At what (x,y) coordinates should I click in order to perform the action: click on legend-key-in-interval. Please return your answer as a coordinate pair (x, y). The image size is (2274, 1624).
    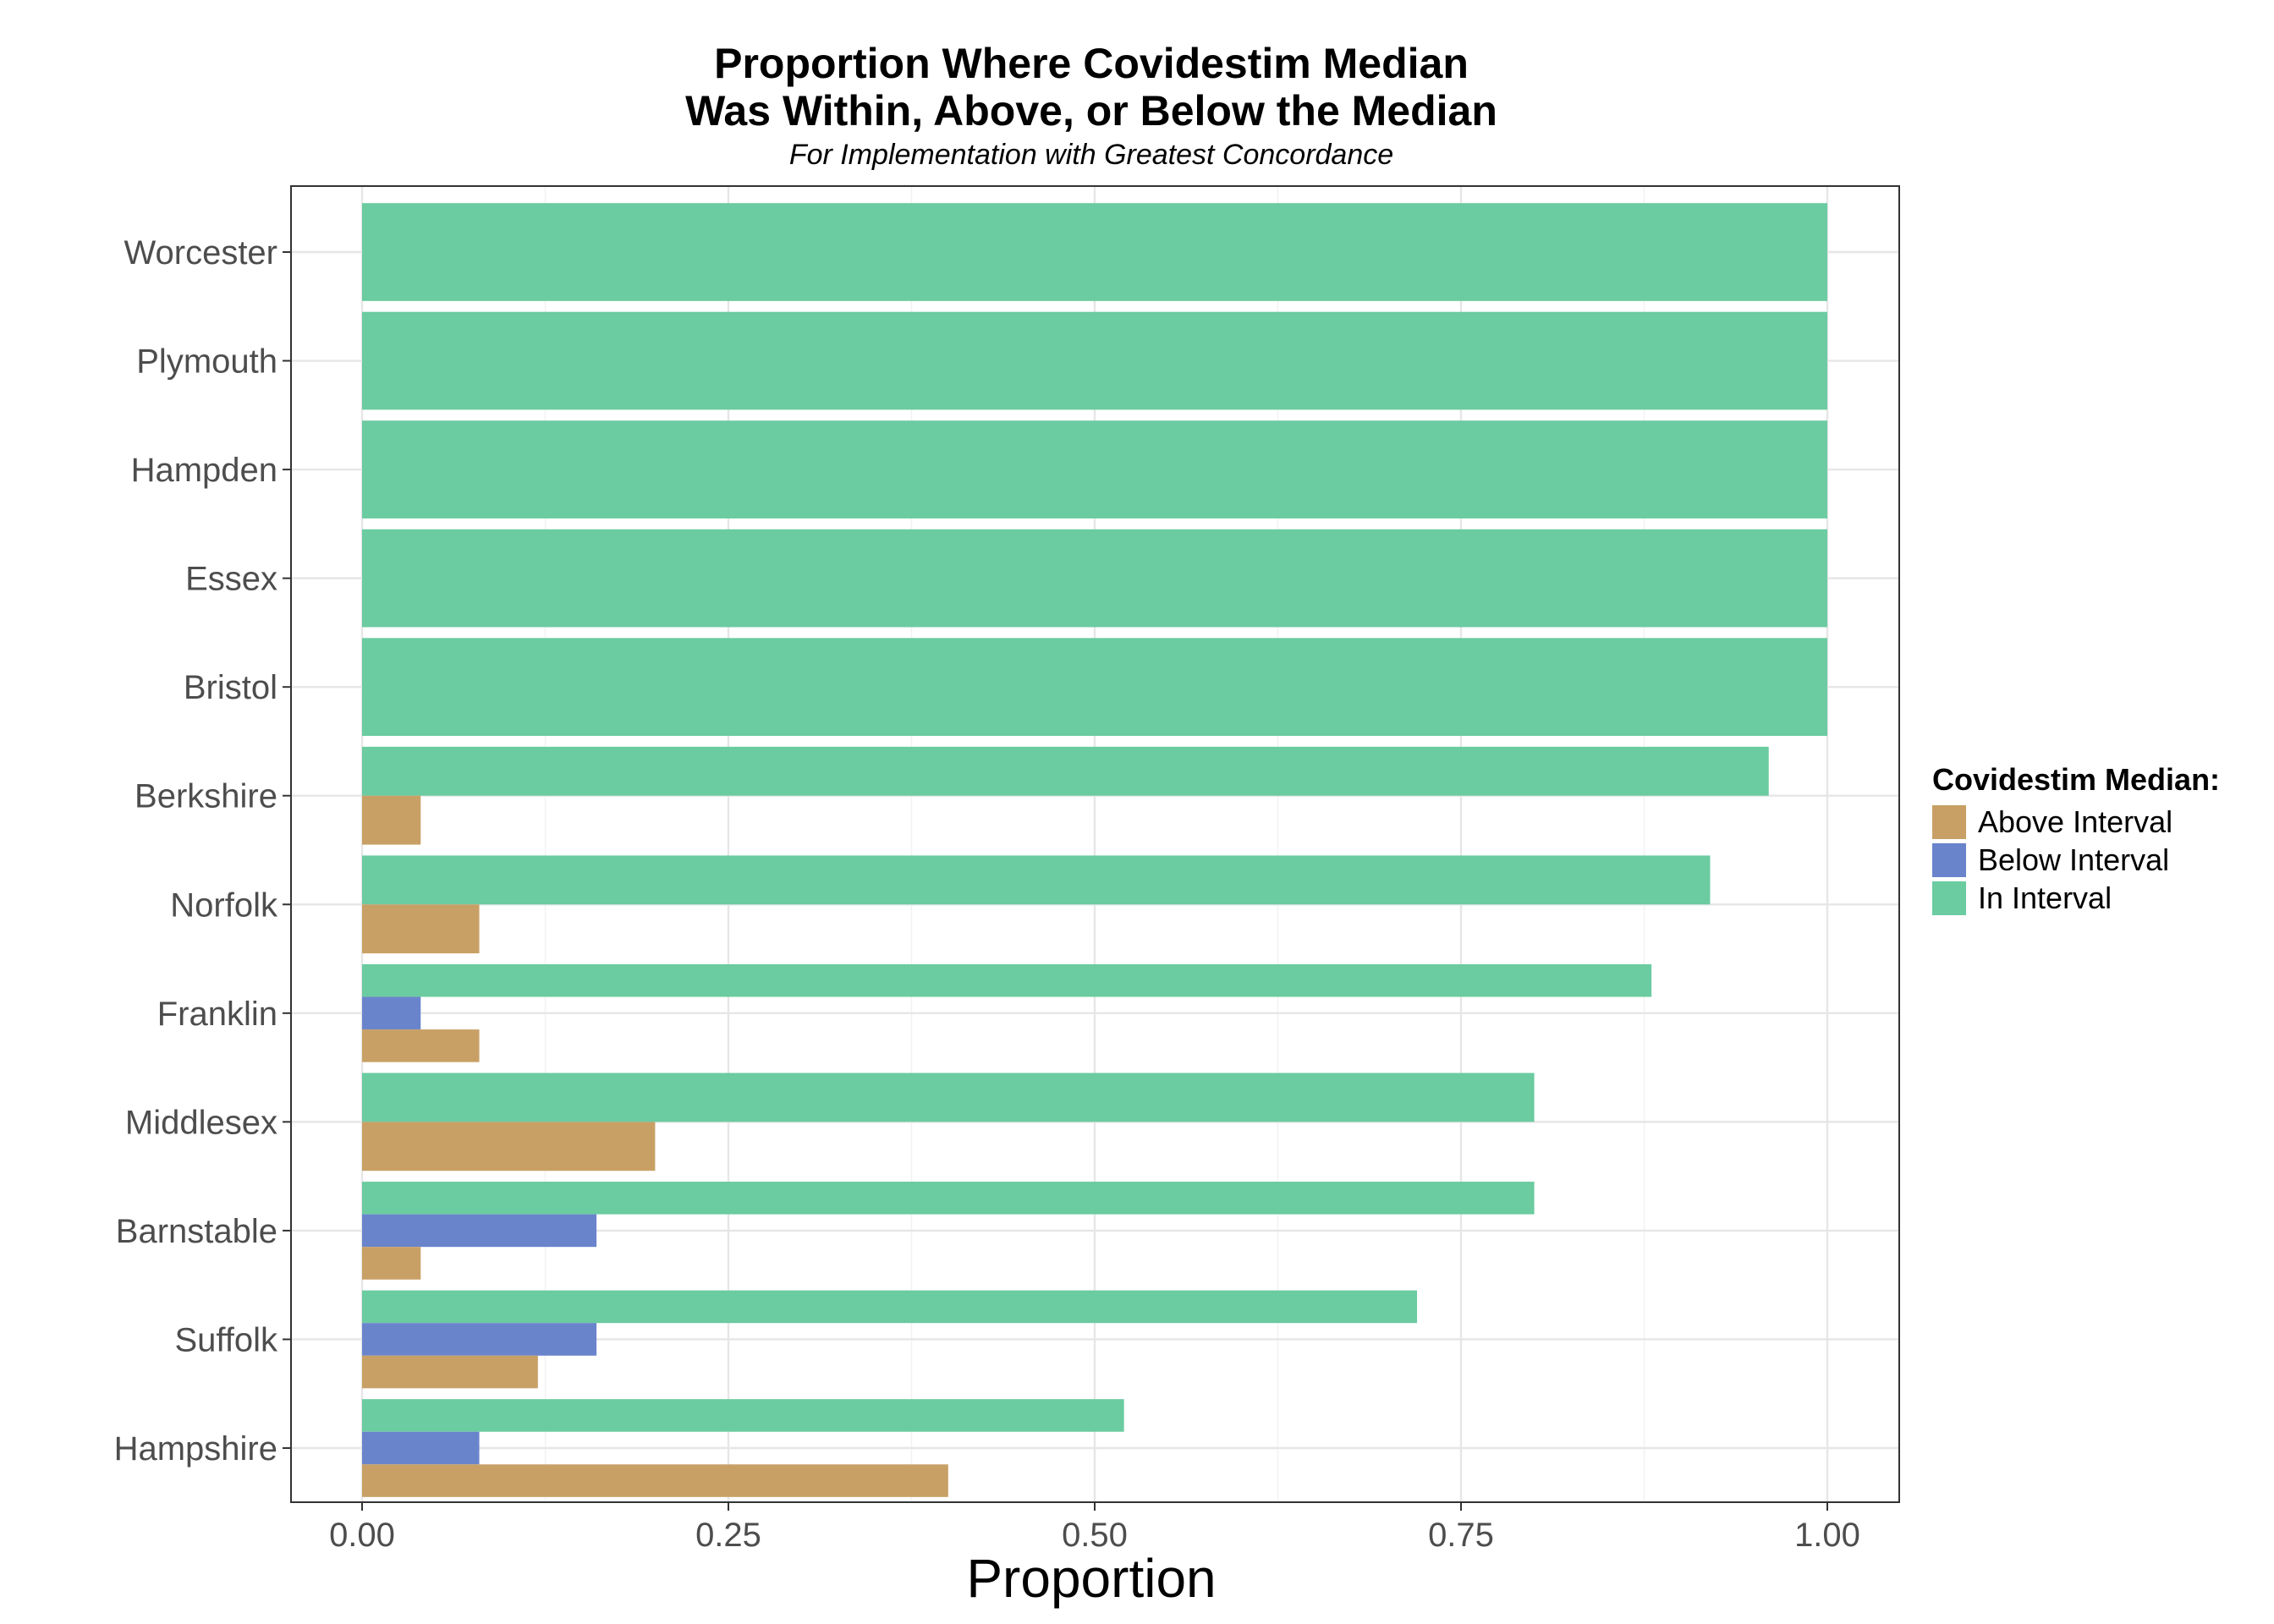
    Looking at the image, I should click on (1949, 898).